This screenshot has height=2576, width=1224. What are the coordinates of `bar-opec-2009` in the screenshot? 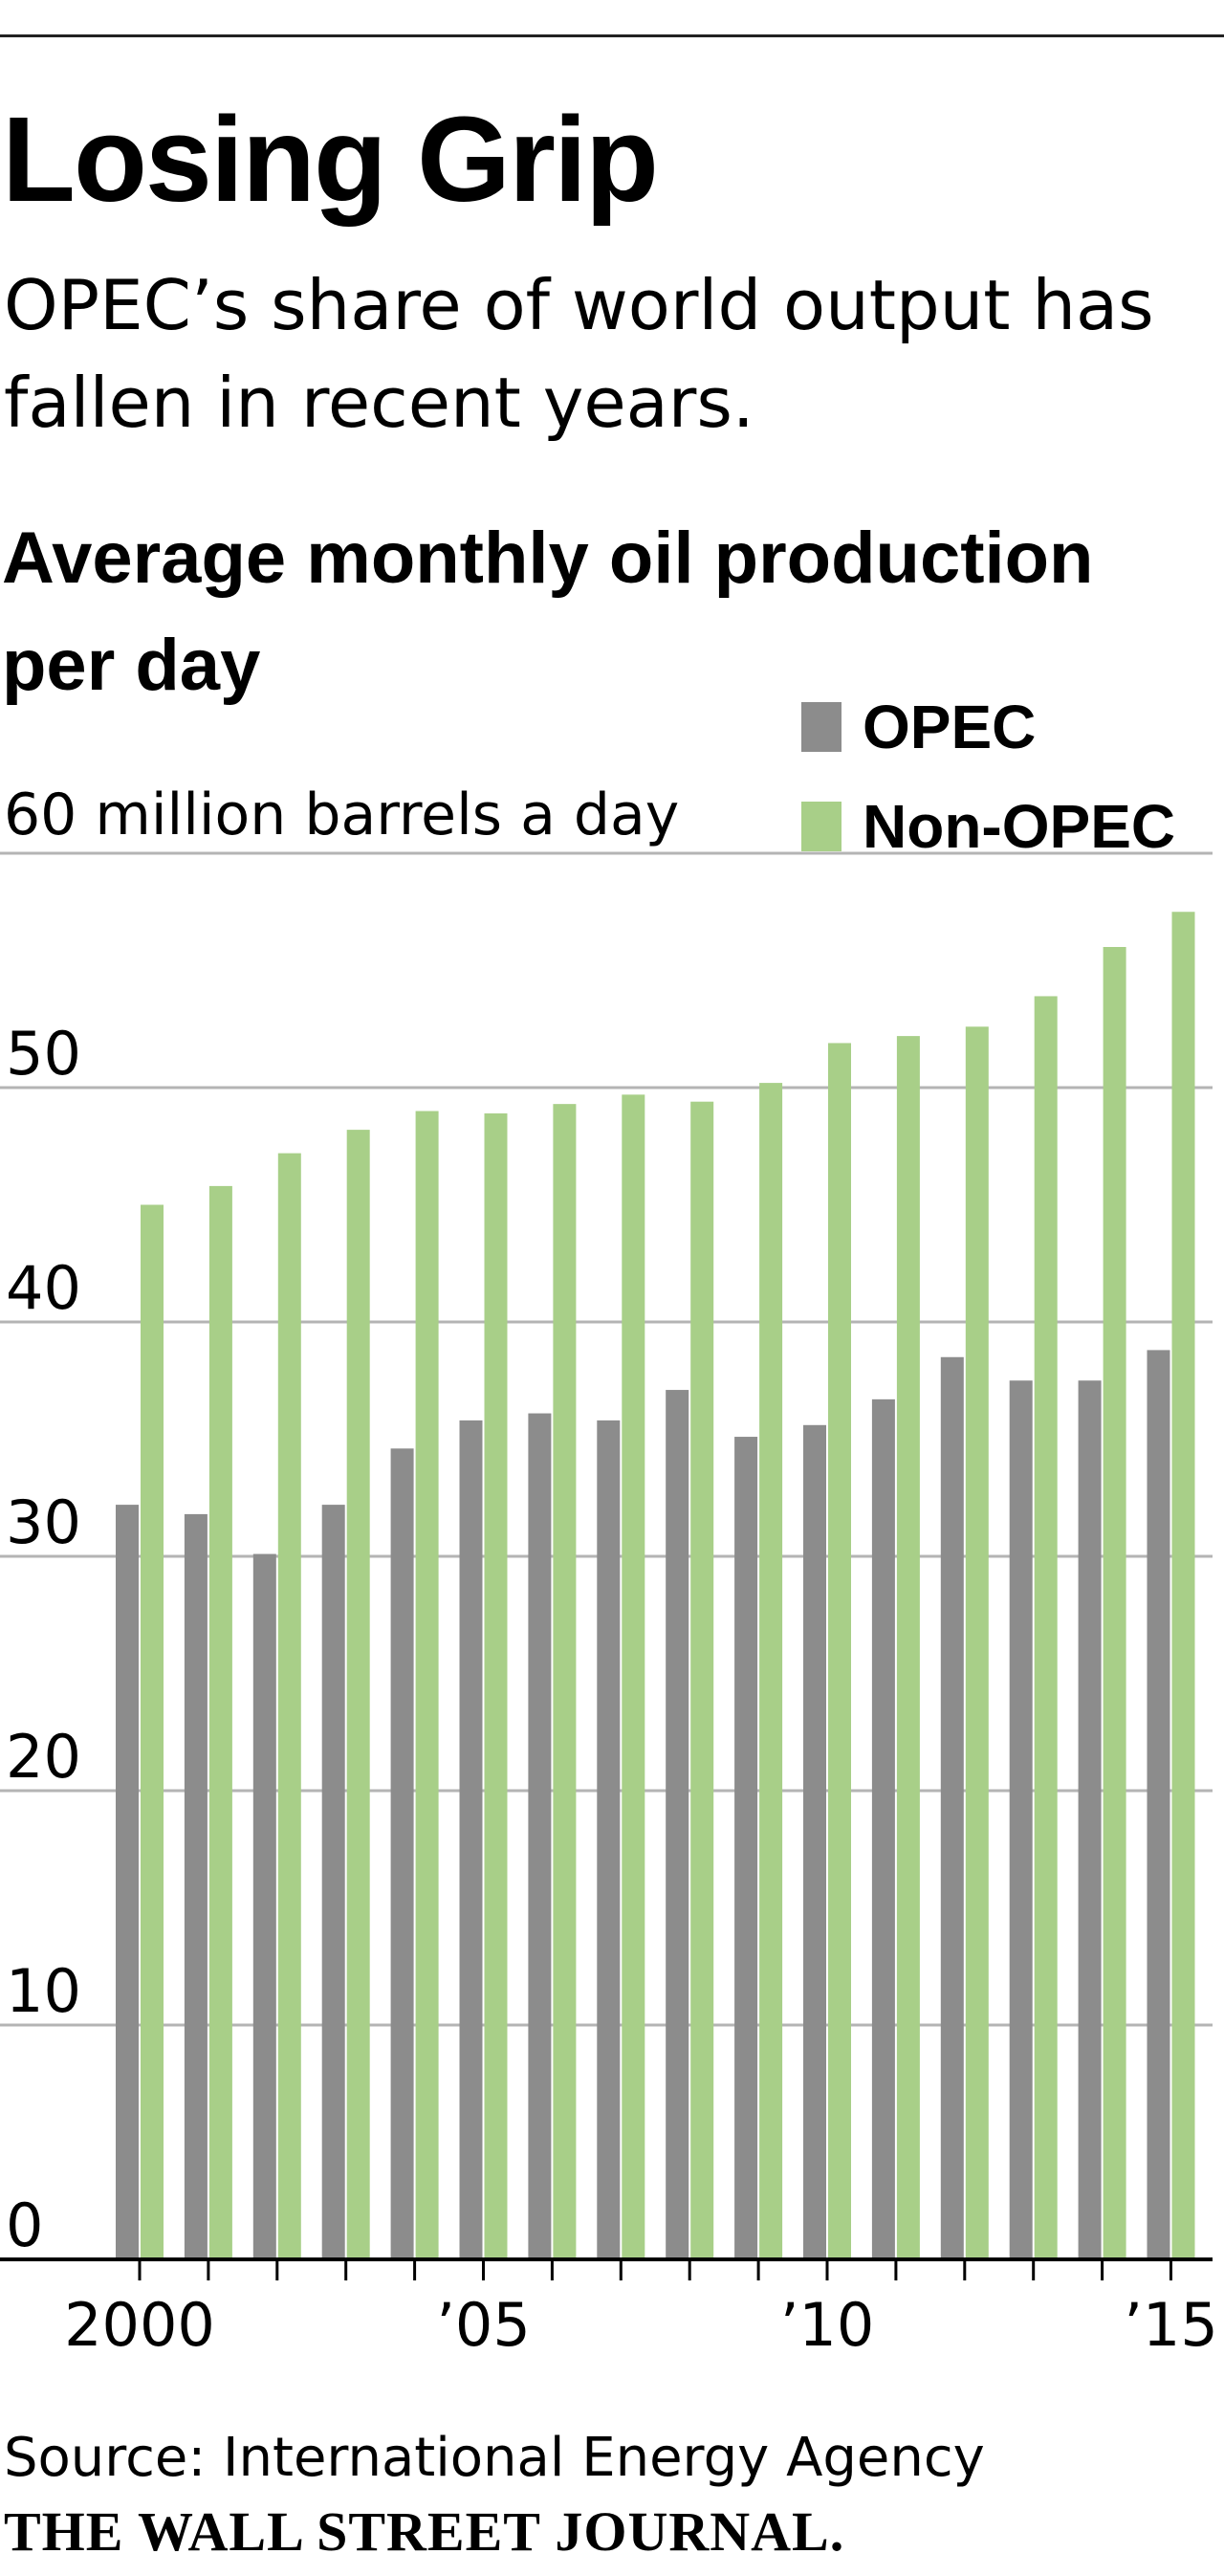 It's located at (746, 1848).